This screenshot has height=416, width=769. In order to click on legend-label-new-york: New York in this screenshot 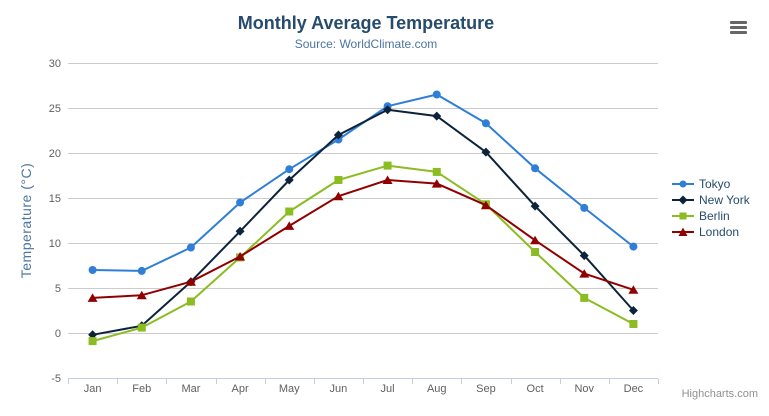, I will do `click(724, 200)`.